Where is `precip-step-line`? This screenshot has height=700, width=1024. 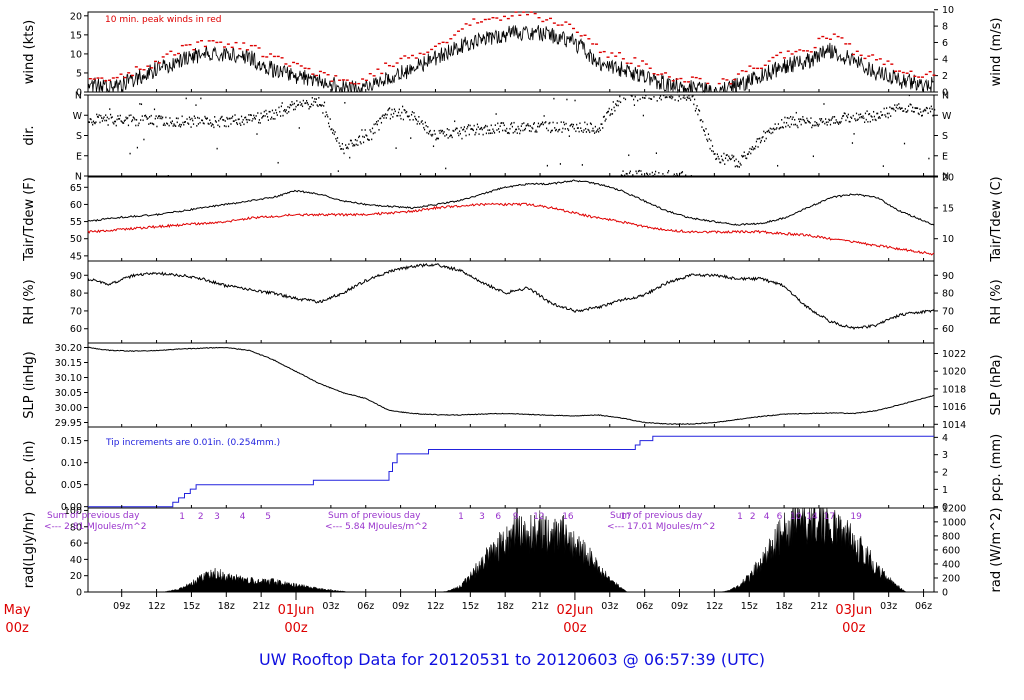 precip-step-line is located at coordinates (511, 471).